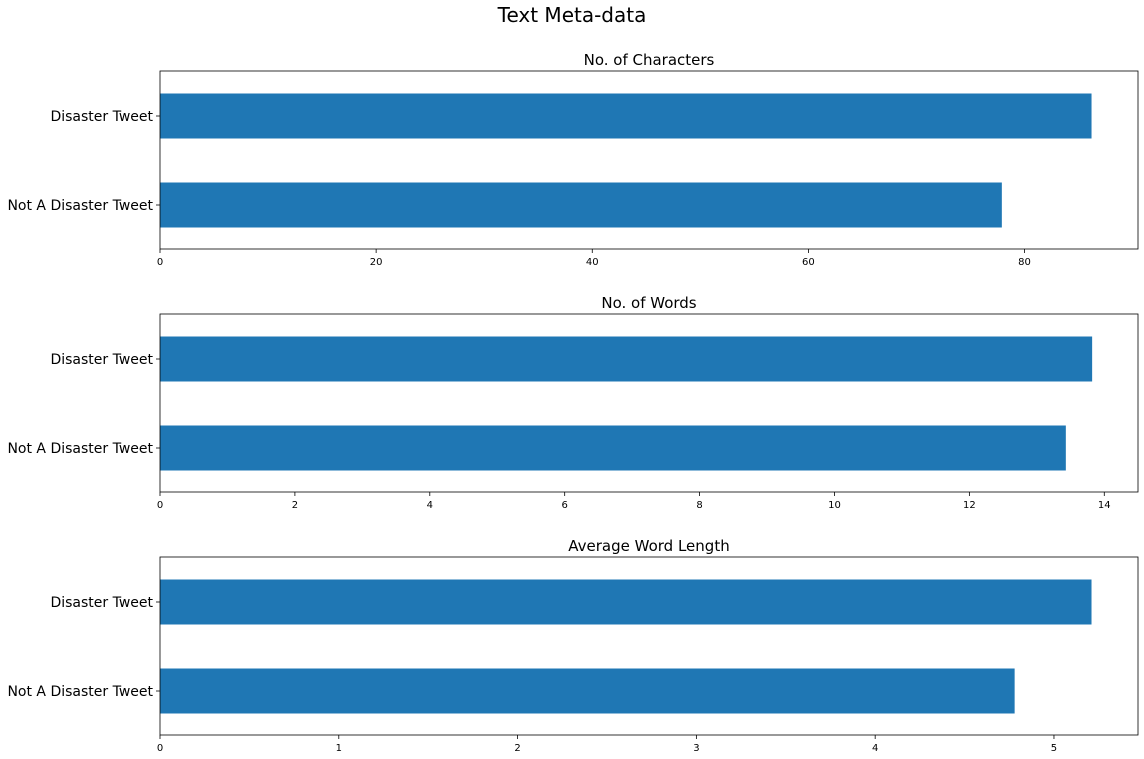  I want to click on x-tick-label: 5, so click(1054, 748).